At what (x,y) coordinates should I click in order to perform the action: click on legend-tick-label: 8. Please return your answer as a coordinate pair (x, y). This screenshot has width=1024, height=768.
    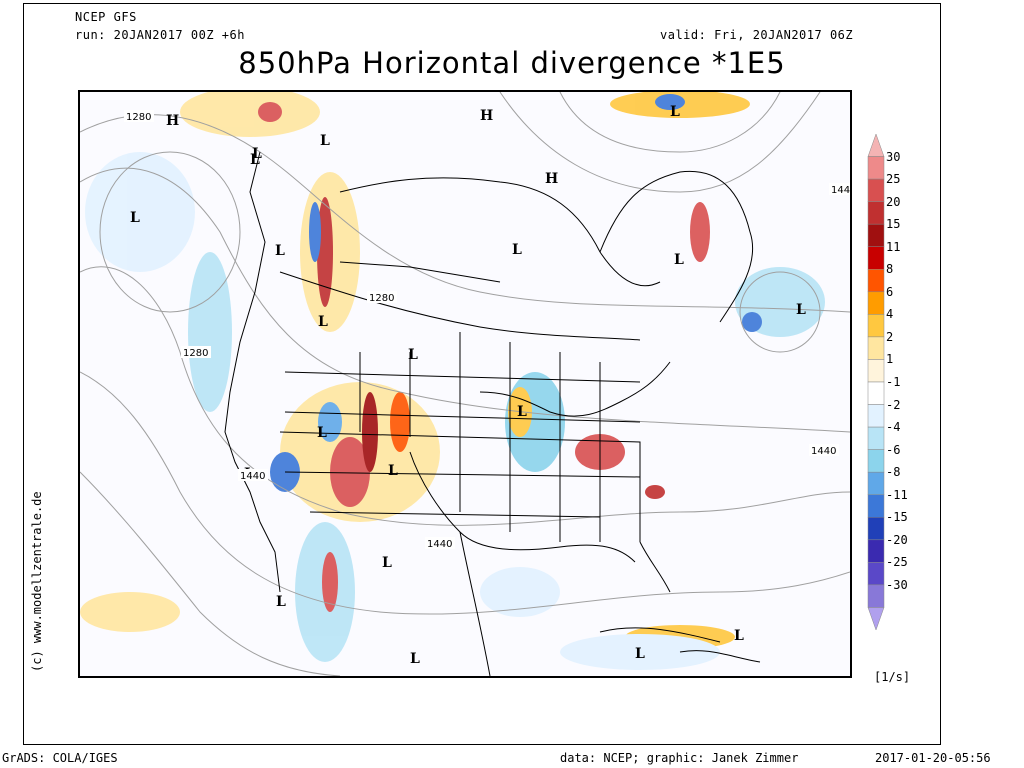
    Looking at the image, I should click on (890, 269).